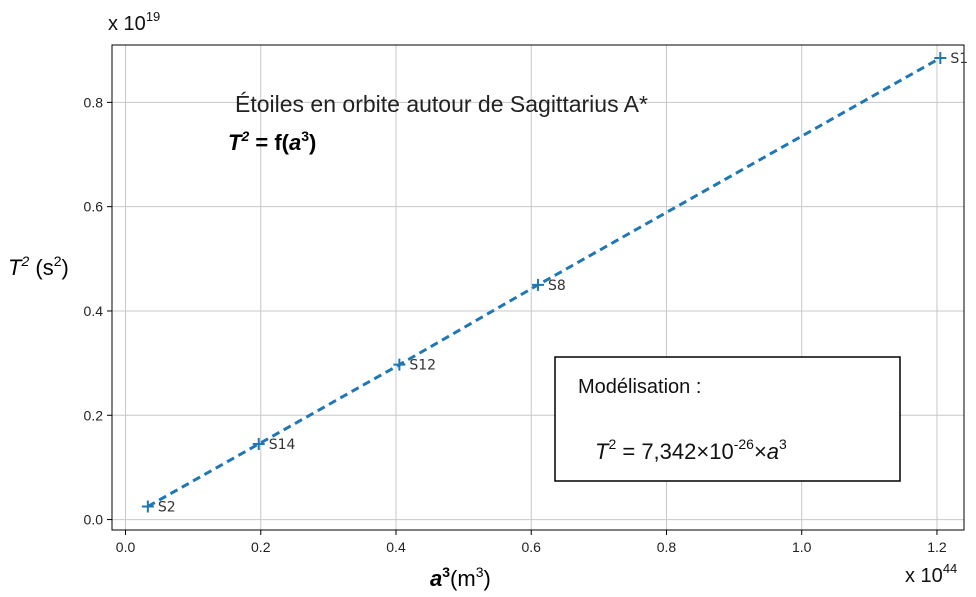 The image size is (976, 597). What do you see at coordinates (94, 102) in the screenshot?
I see `y-tick-label: 0.8` at bounding box center [94, 102].